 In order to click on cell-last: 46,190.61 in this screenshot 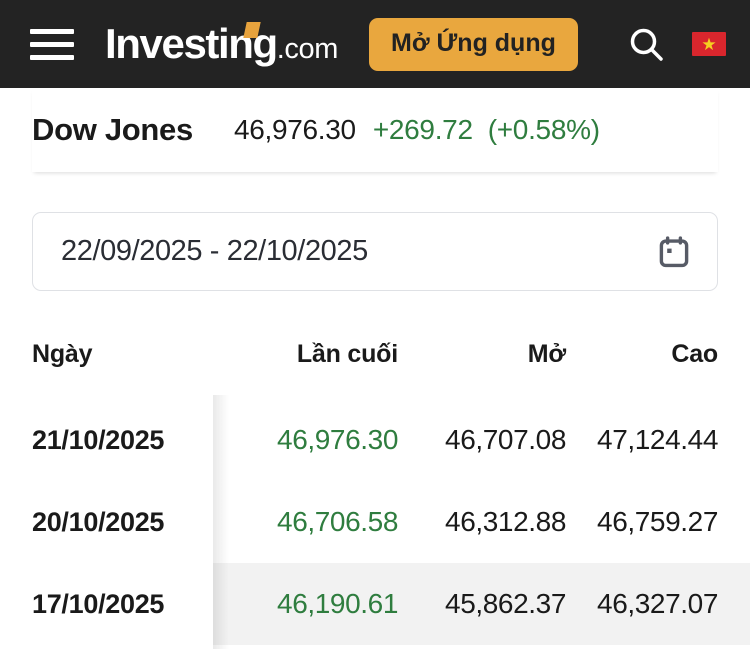, I will do `click(305, 604)`.